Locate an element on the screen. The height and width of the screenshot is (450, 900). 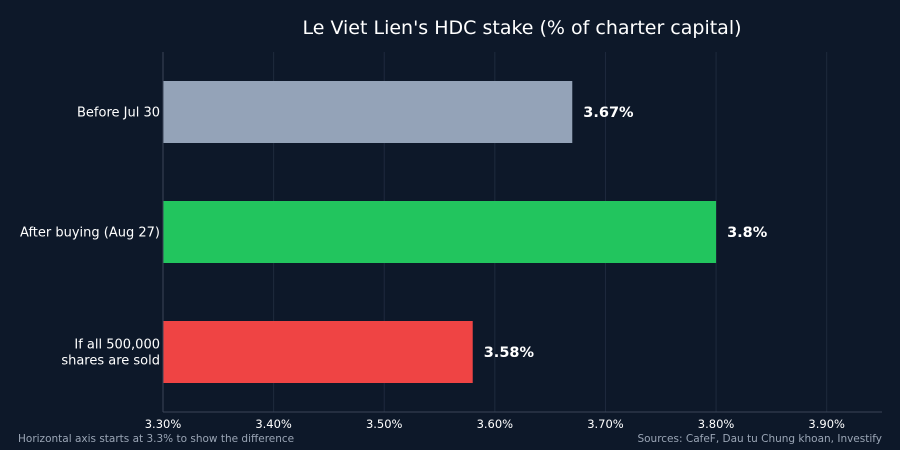
x-tick-label: 3.90% is located at coordinates (826, 424).